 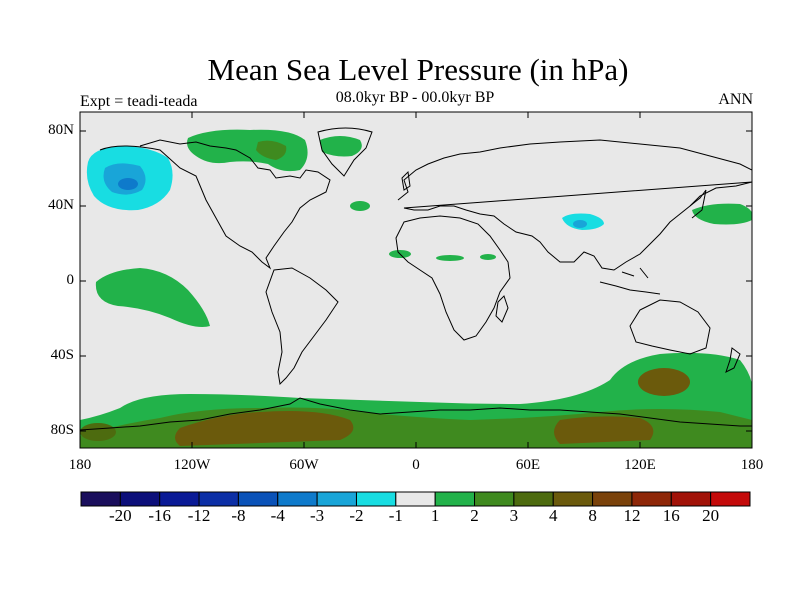 I want to click on anomaly-atlantic, so click(x=360, y=206).